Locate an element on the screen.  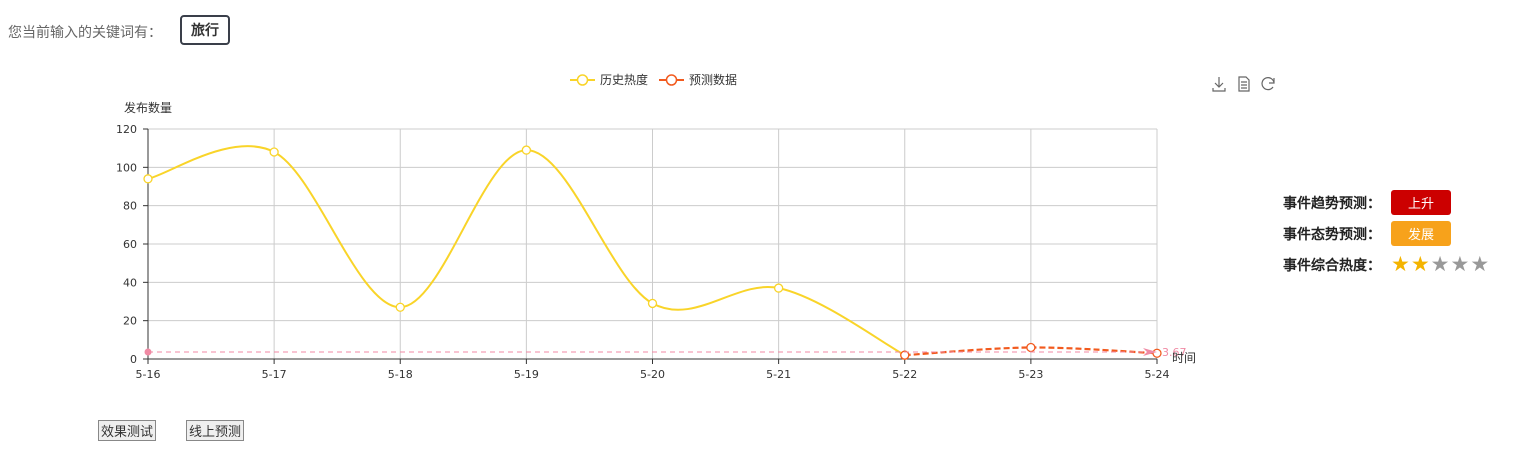
effect-test-button: 效果测试 is located at coordinates (127, 430).